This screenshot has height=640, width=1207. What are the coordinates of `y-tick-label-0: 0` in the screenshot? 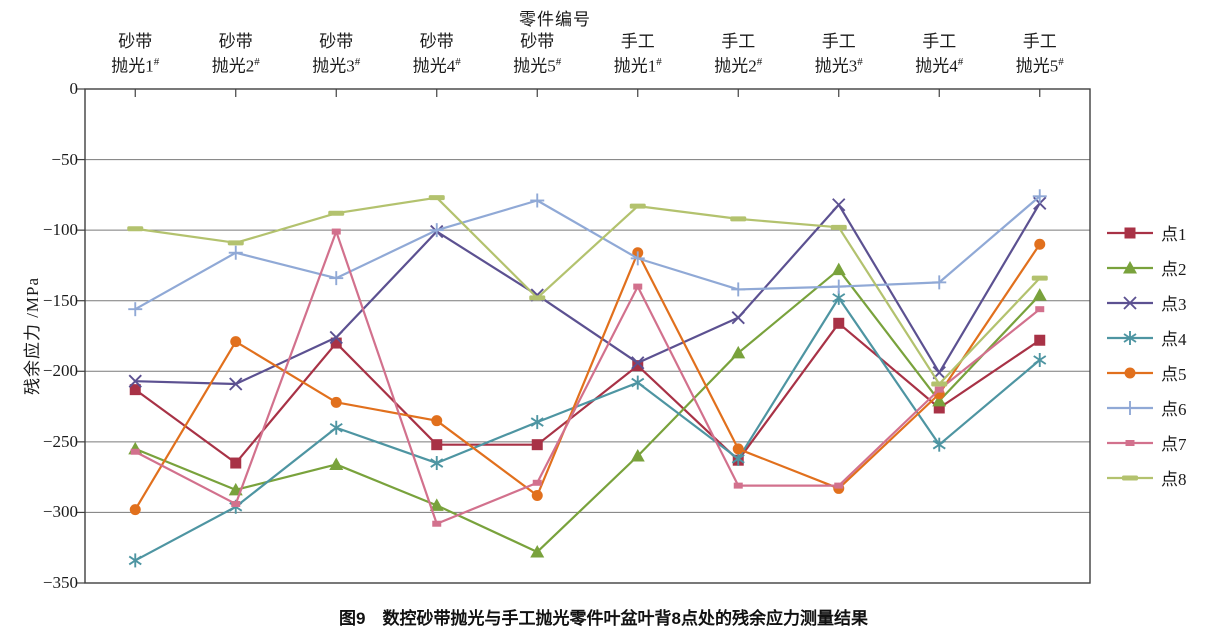 It's located at (74, 88).